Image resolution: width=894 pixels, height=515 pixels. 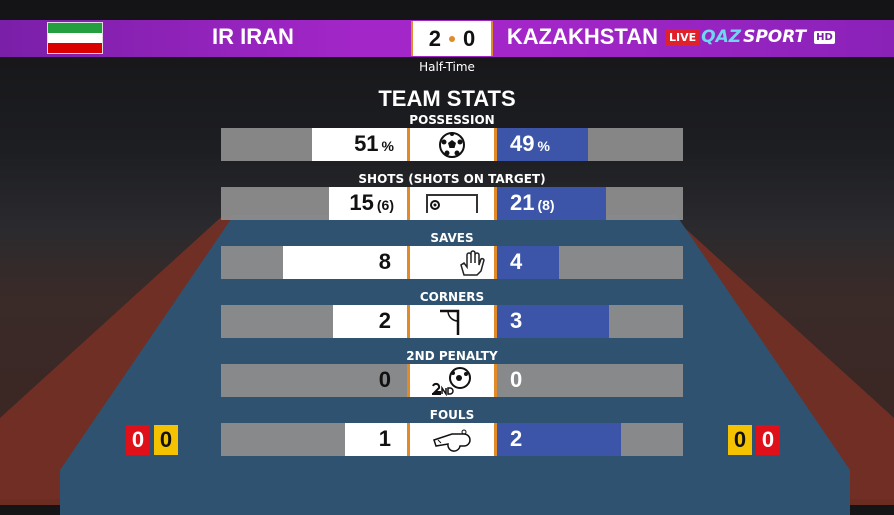 What do you see at coordinates (452, 179) in the screenshot?
I see `stat-label: SHOTS (SHOTS ON TARGET)` at bounding box center [452, 179].